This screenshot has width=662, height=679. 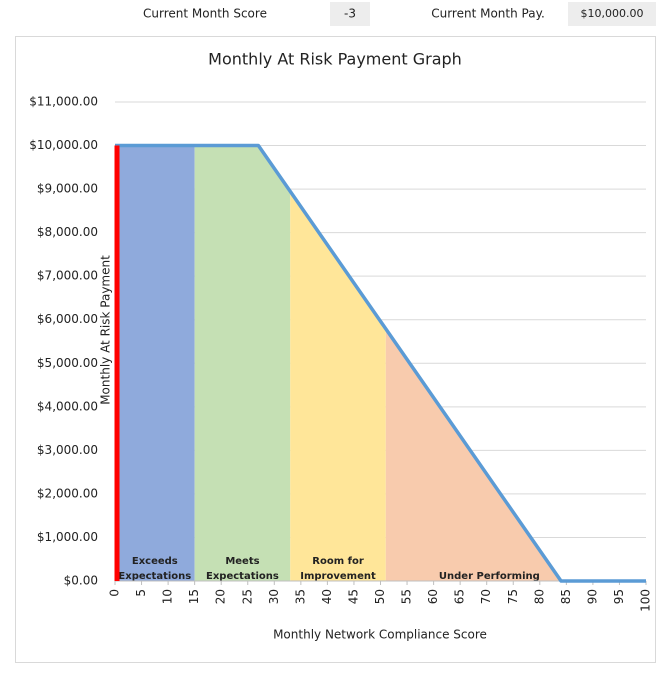 What do you see at coordinates (353, 596) in the screenshot?
I see `x-tick-label: 45` at bounding box center [353, 596].